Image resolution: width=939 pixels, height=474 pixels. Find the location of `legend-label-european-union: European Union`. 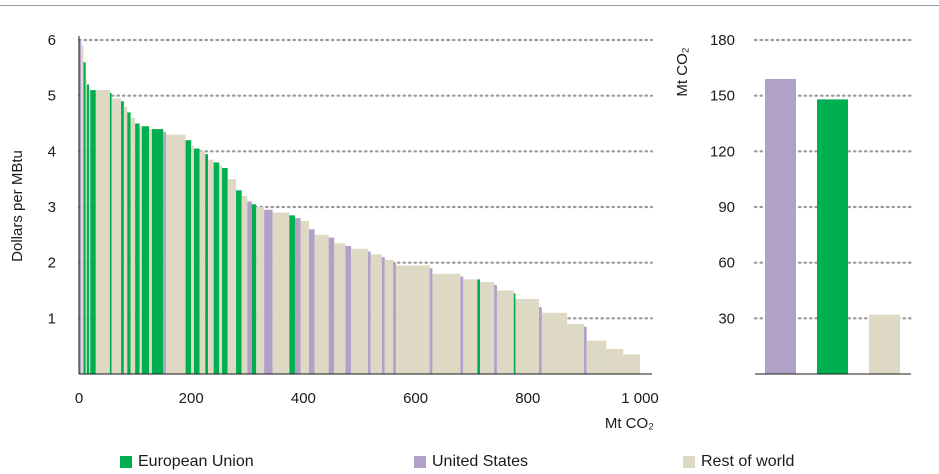

legend-label-european-union: European Union is located at coordinates (196, 461).